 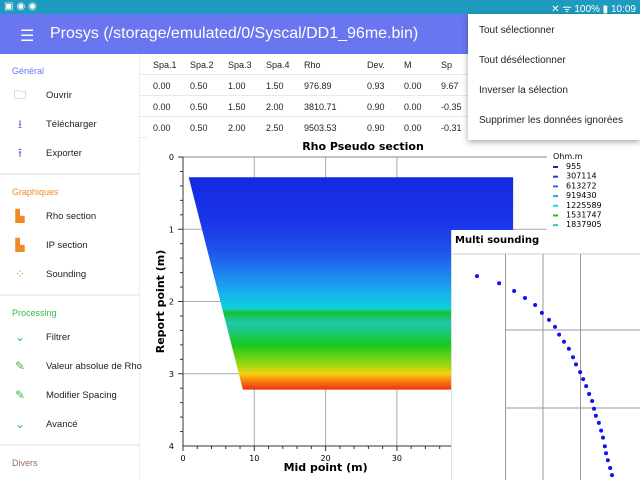 What do you see at coordinates (376, 128) in the screenshot?
I see `table-cell: 0.90` at bounding box center [376, 128].